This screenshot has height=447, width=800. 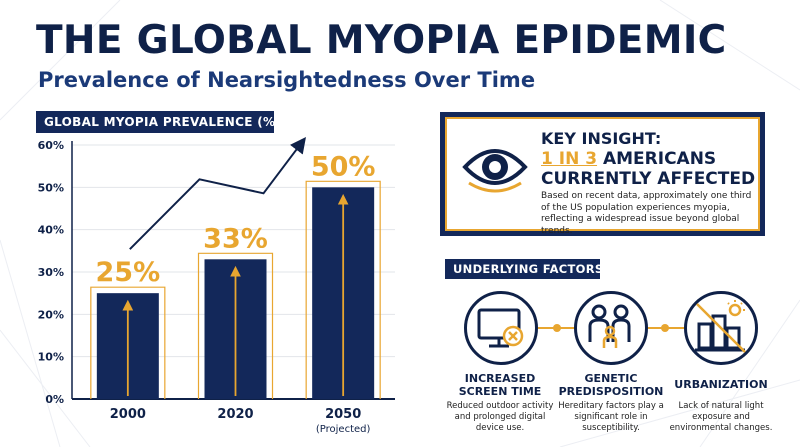 What do you see at coordinates (611, 378) in the screenshot?
I see `factor-title-line: GENETIC` at bounding box center [611, 378].